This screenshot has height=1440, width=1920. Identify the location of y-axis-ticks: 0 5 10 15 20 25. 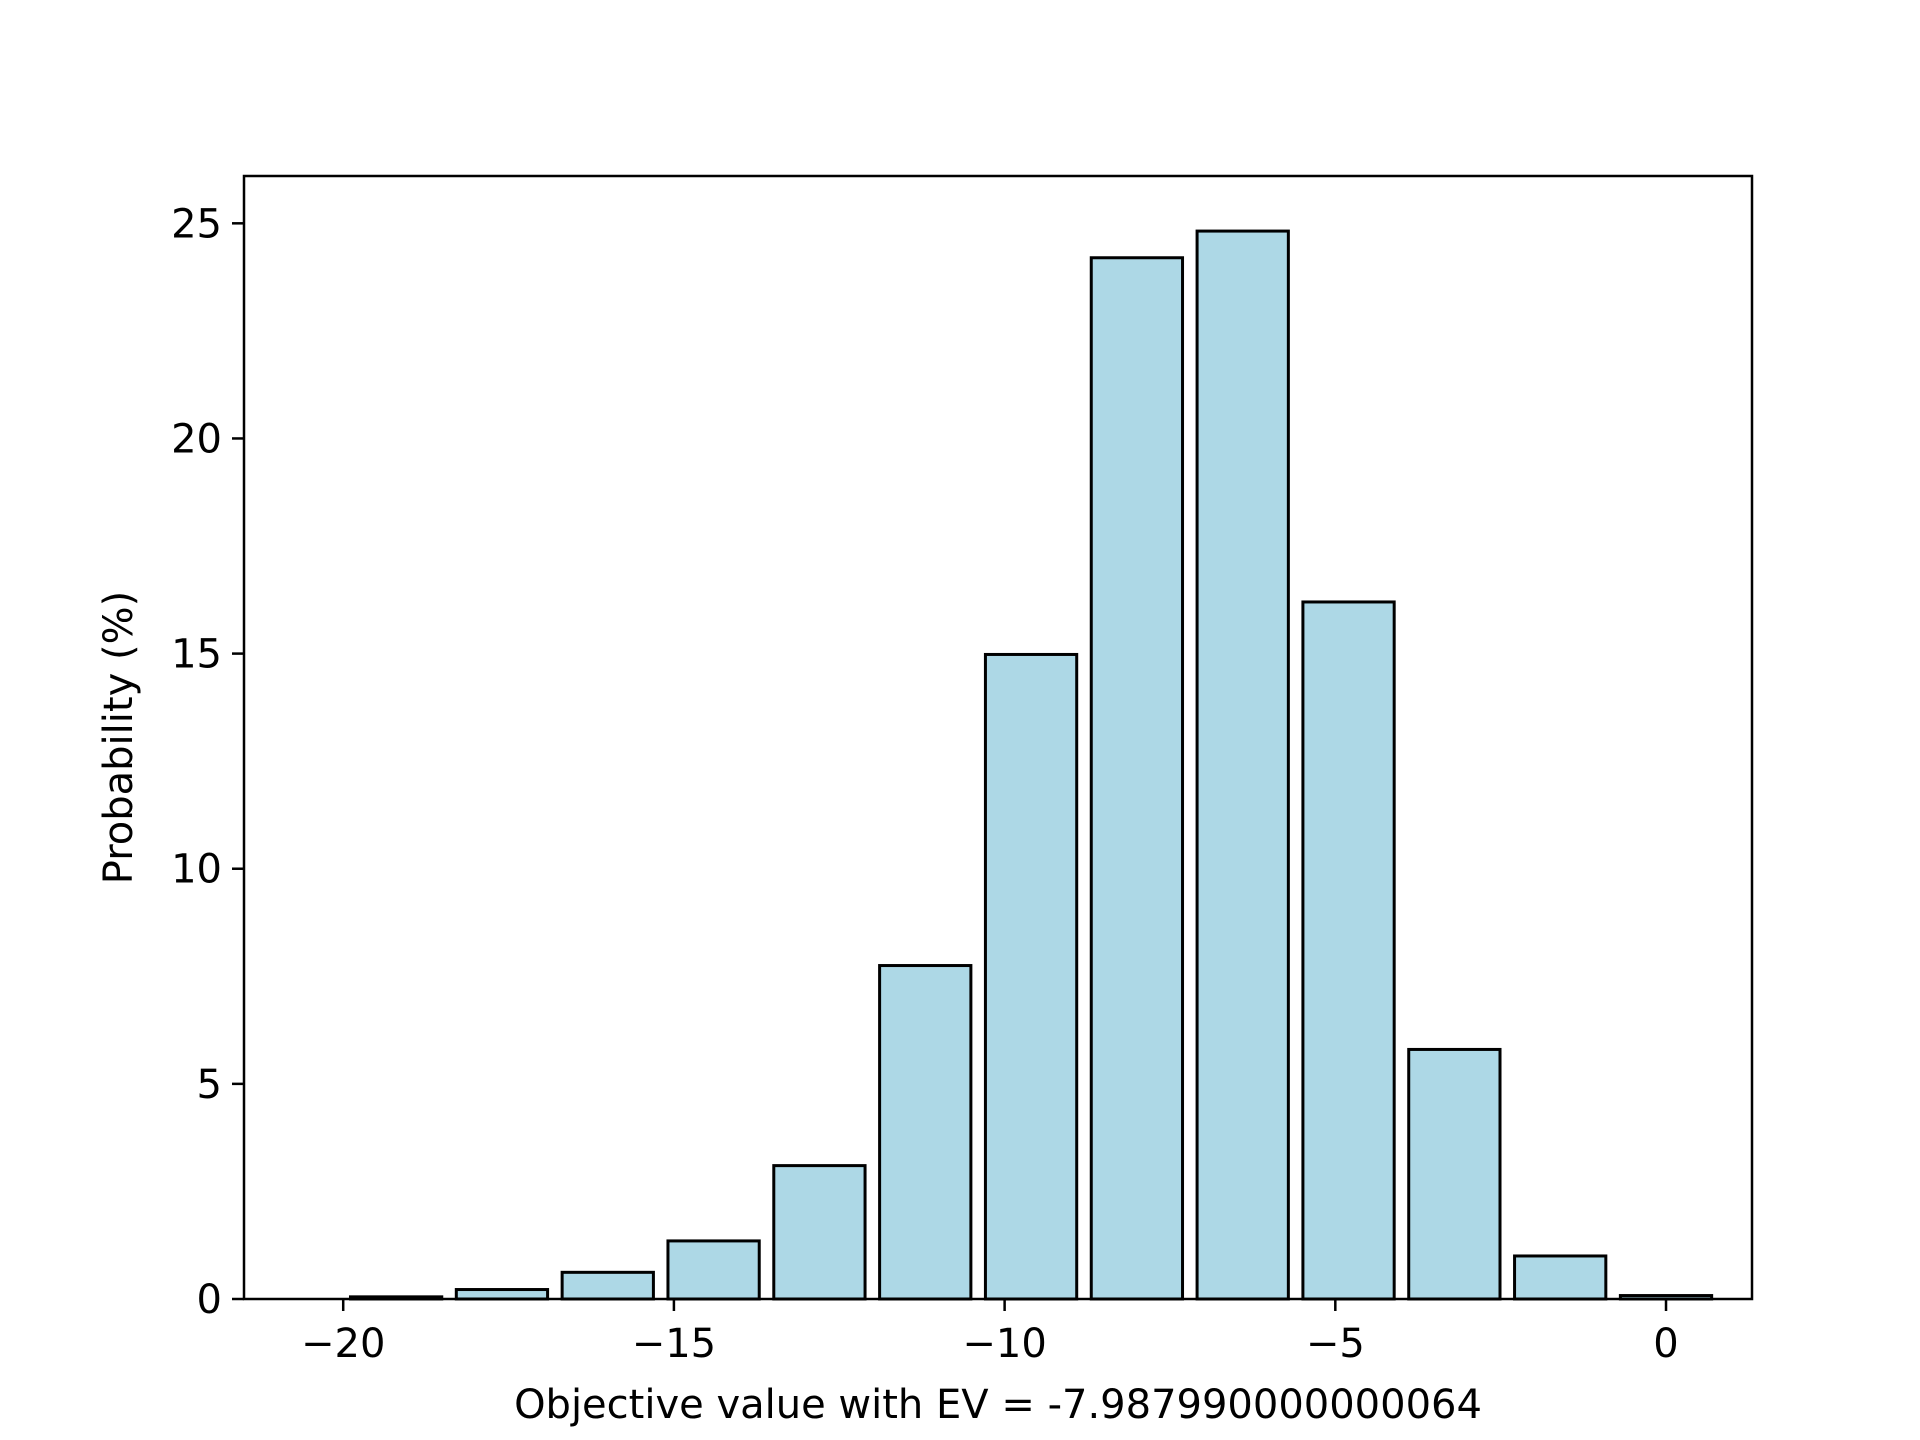
(207, 762).